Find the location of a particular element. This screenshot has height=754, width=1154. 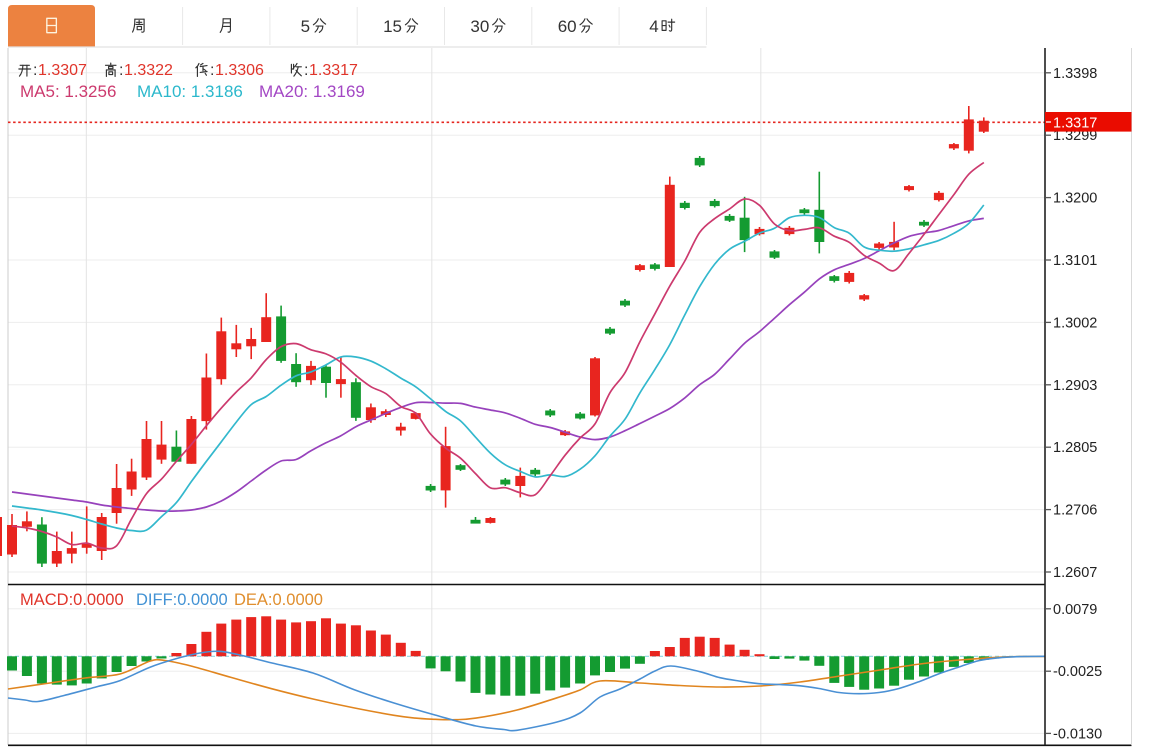

svg-text: 1.3200 is located at coordinates (1075, 199).